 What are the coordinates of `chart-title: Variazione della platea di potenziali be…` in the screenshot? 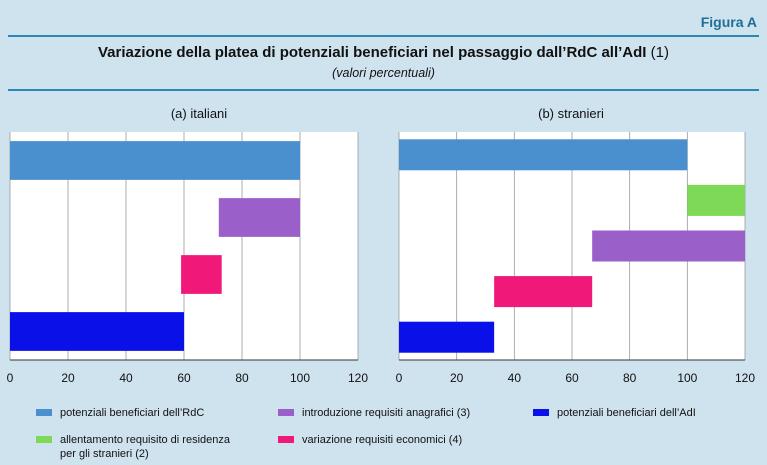 It's located at (383, 52).